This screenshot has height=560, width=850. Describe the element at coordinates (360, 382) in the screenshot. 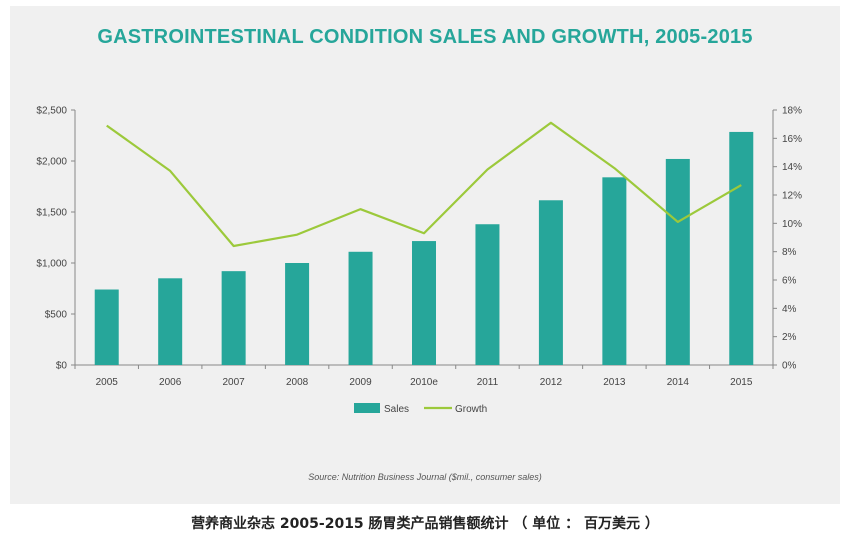

I see `x-tick-label: 2009` at that location.